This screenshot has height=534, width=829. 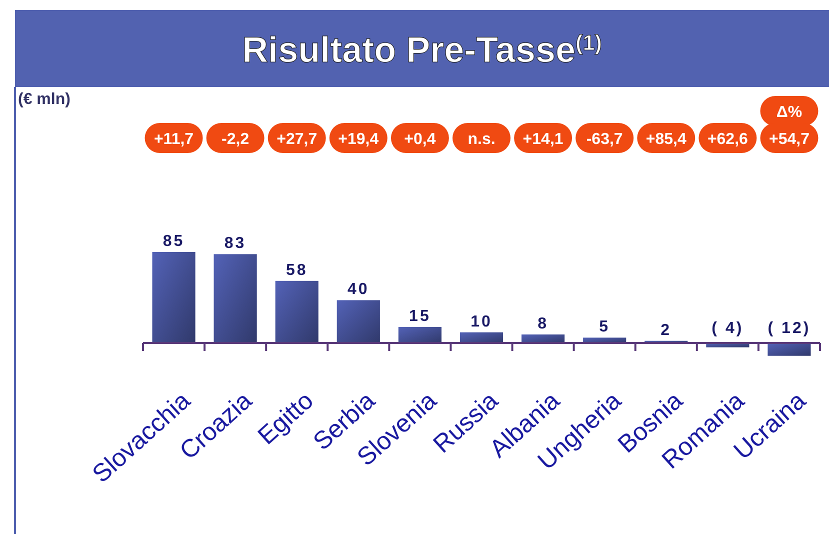 I want to click on text: -2,2, so click(x=236, y=139).